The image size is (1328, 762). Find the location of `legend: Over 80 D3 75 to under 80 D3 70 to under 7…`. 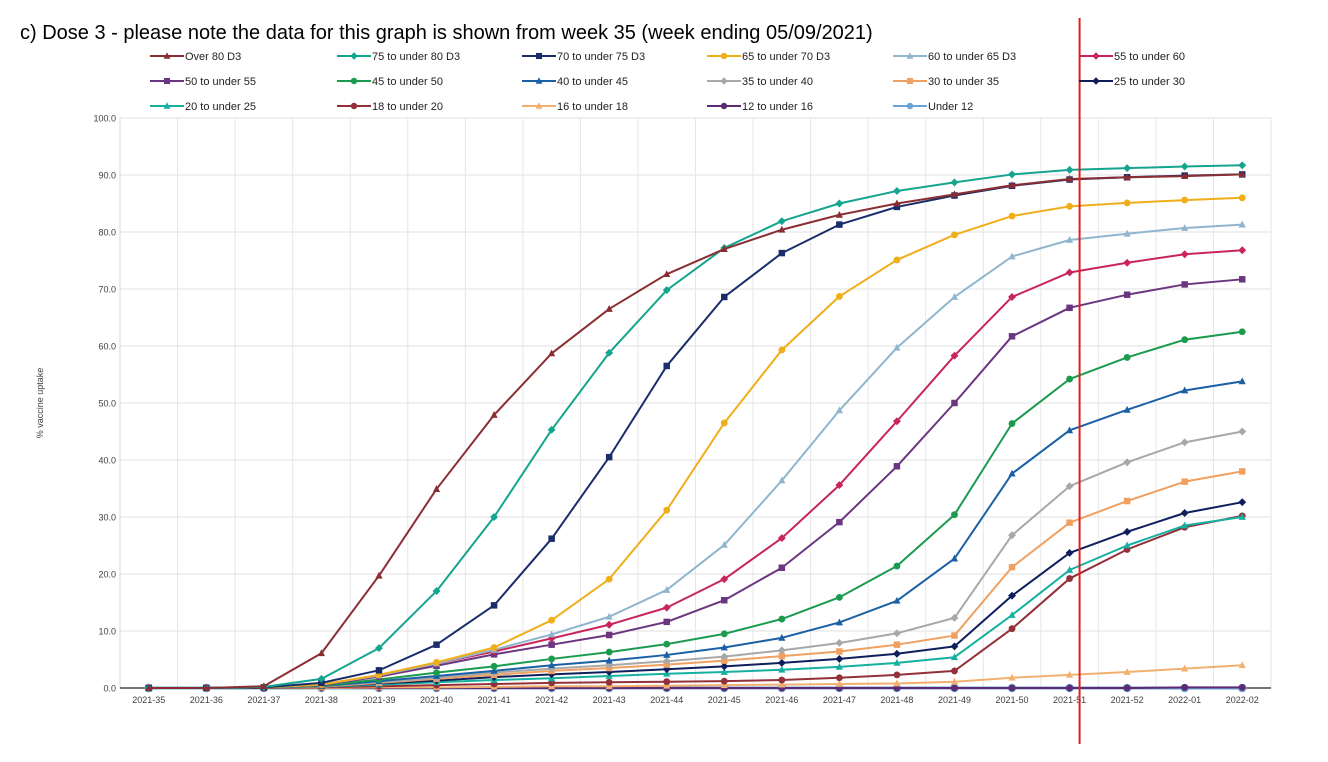

legend: Over 80 D3 75 to under 80 D3 70 to under 7… is located at coordinates (667, 82).